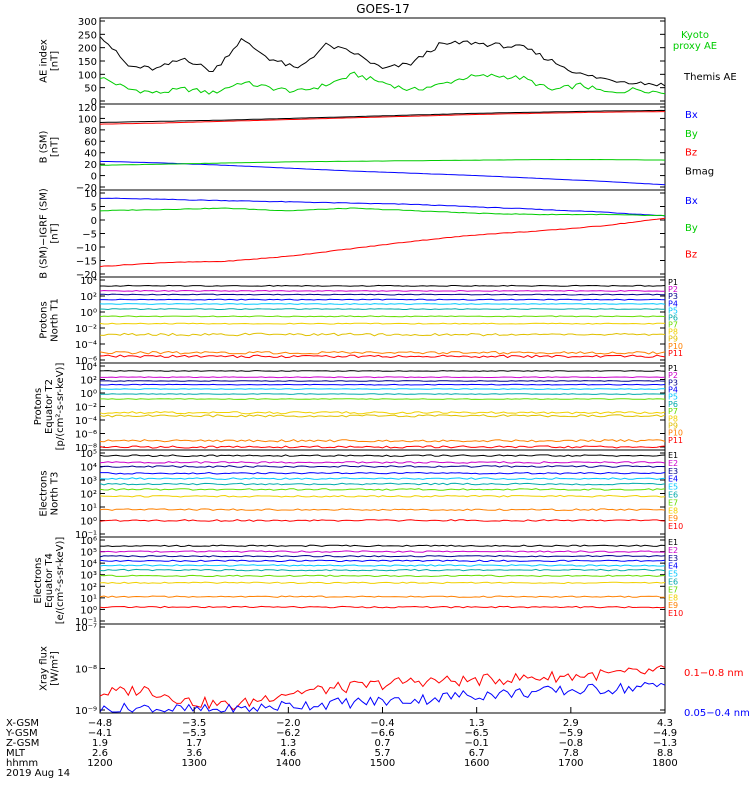  What do you see at coordinates (382, 320) in the screenshot?
I see `panel-frame-protons_t1` at bounding box center [382, 320].